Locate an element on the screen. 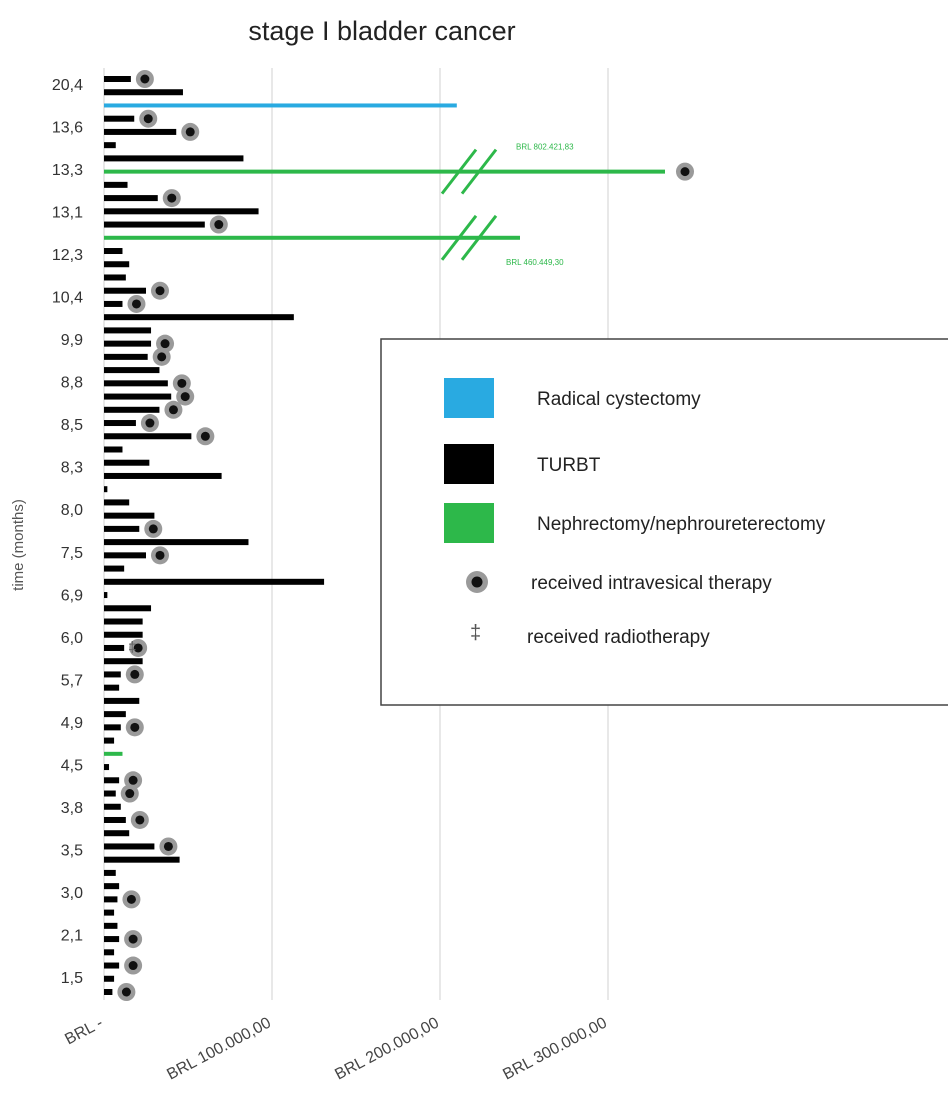 This screenshot has height=1100, width=948. y-tick-label-5: 10,4 is located at coordinates (67, 298).